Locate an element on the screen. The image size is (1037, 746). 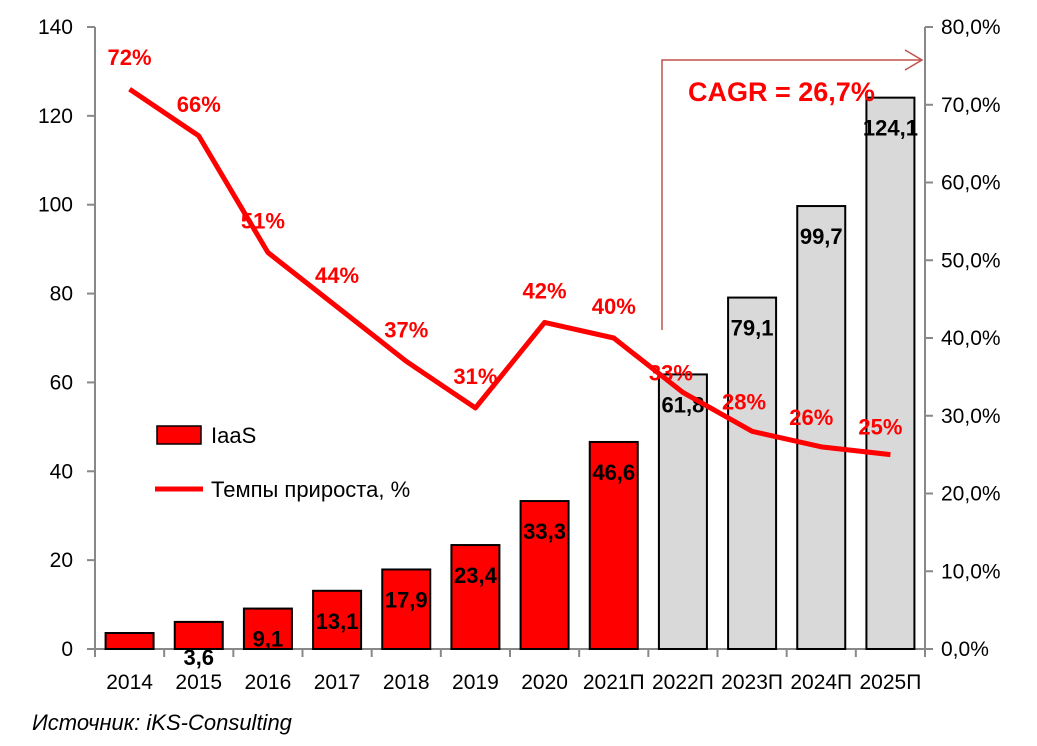
legend-bar-swatch is located at coordinates (179, 435).